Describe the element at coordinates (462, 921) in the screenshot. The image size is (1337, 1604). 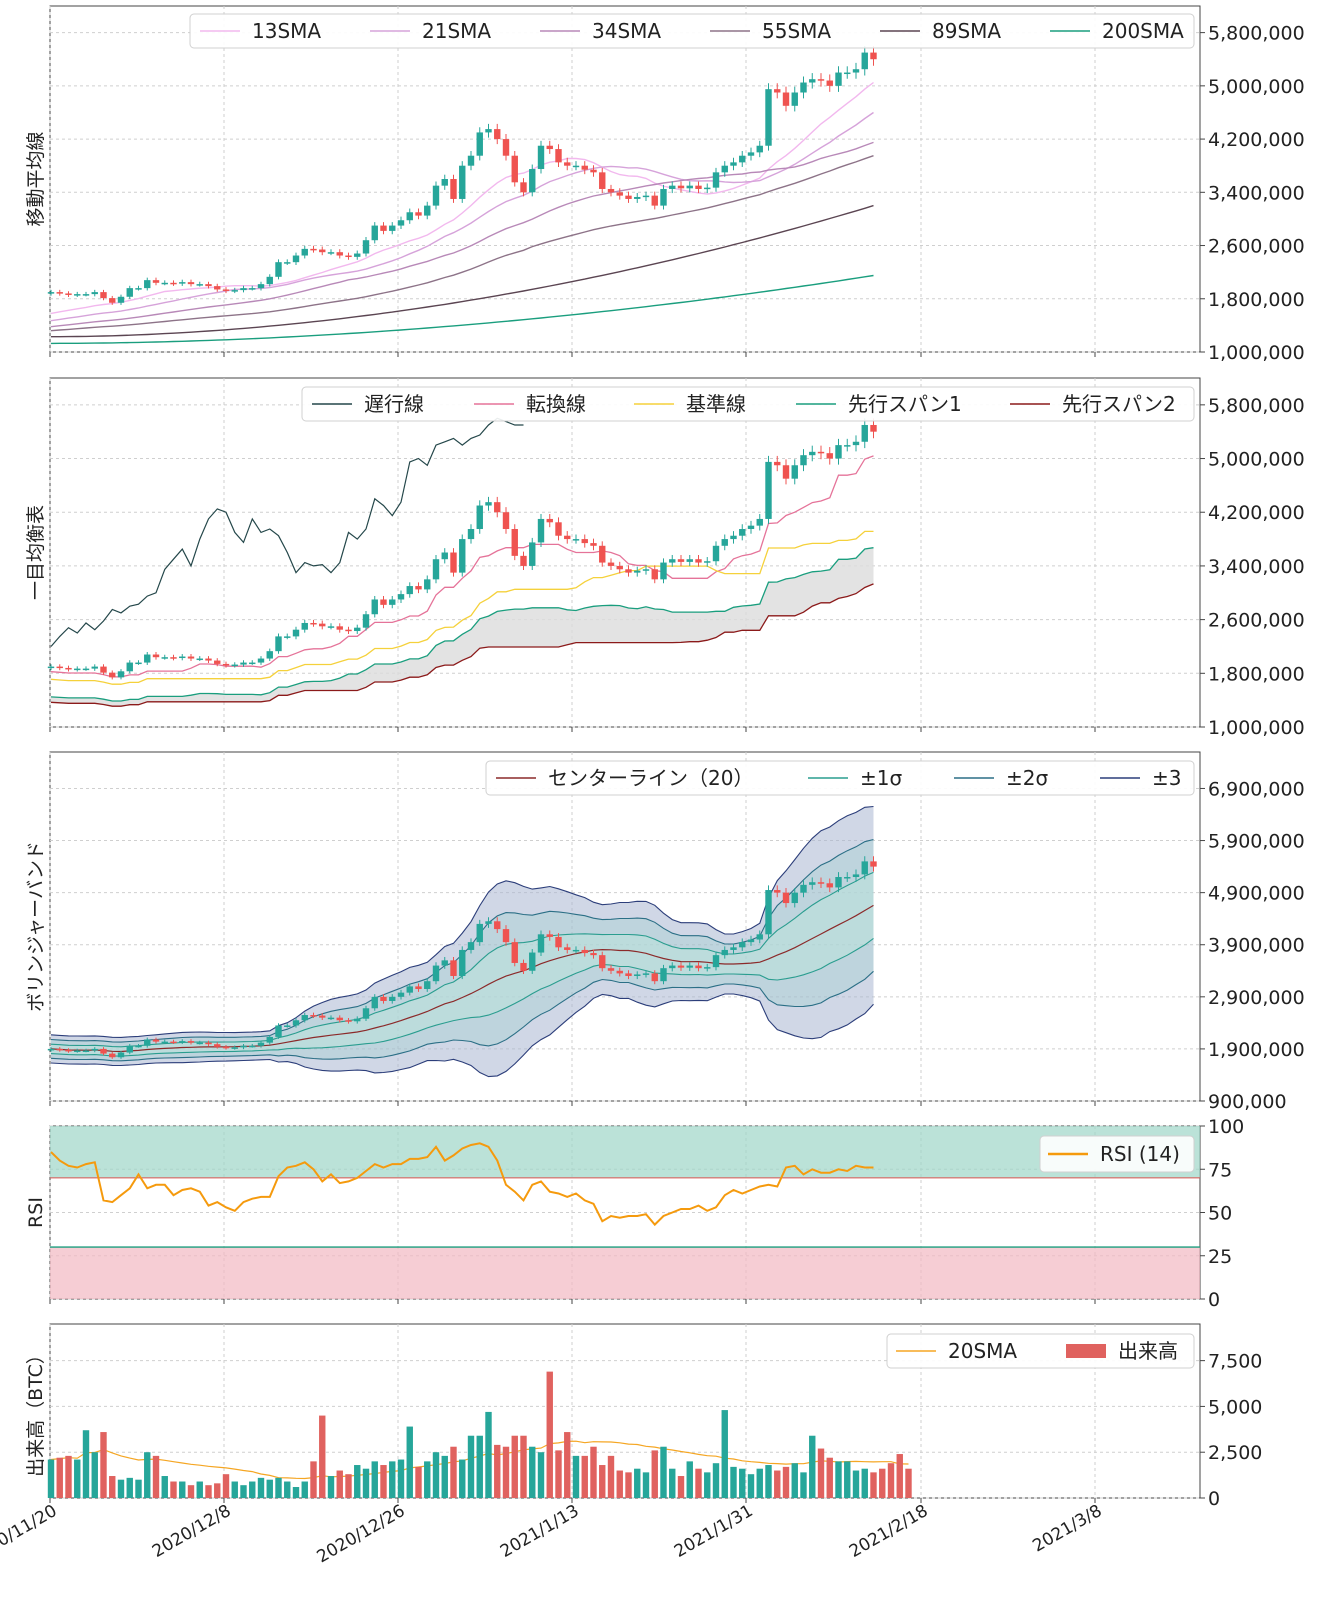
I see `bb-line` at that location.